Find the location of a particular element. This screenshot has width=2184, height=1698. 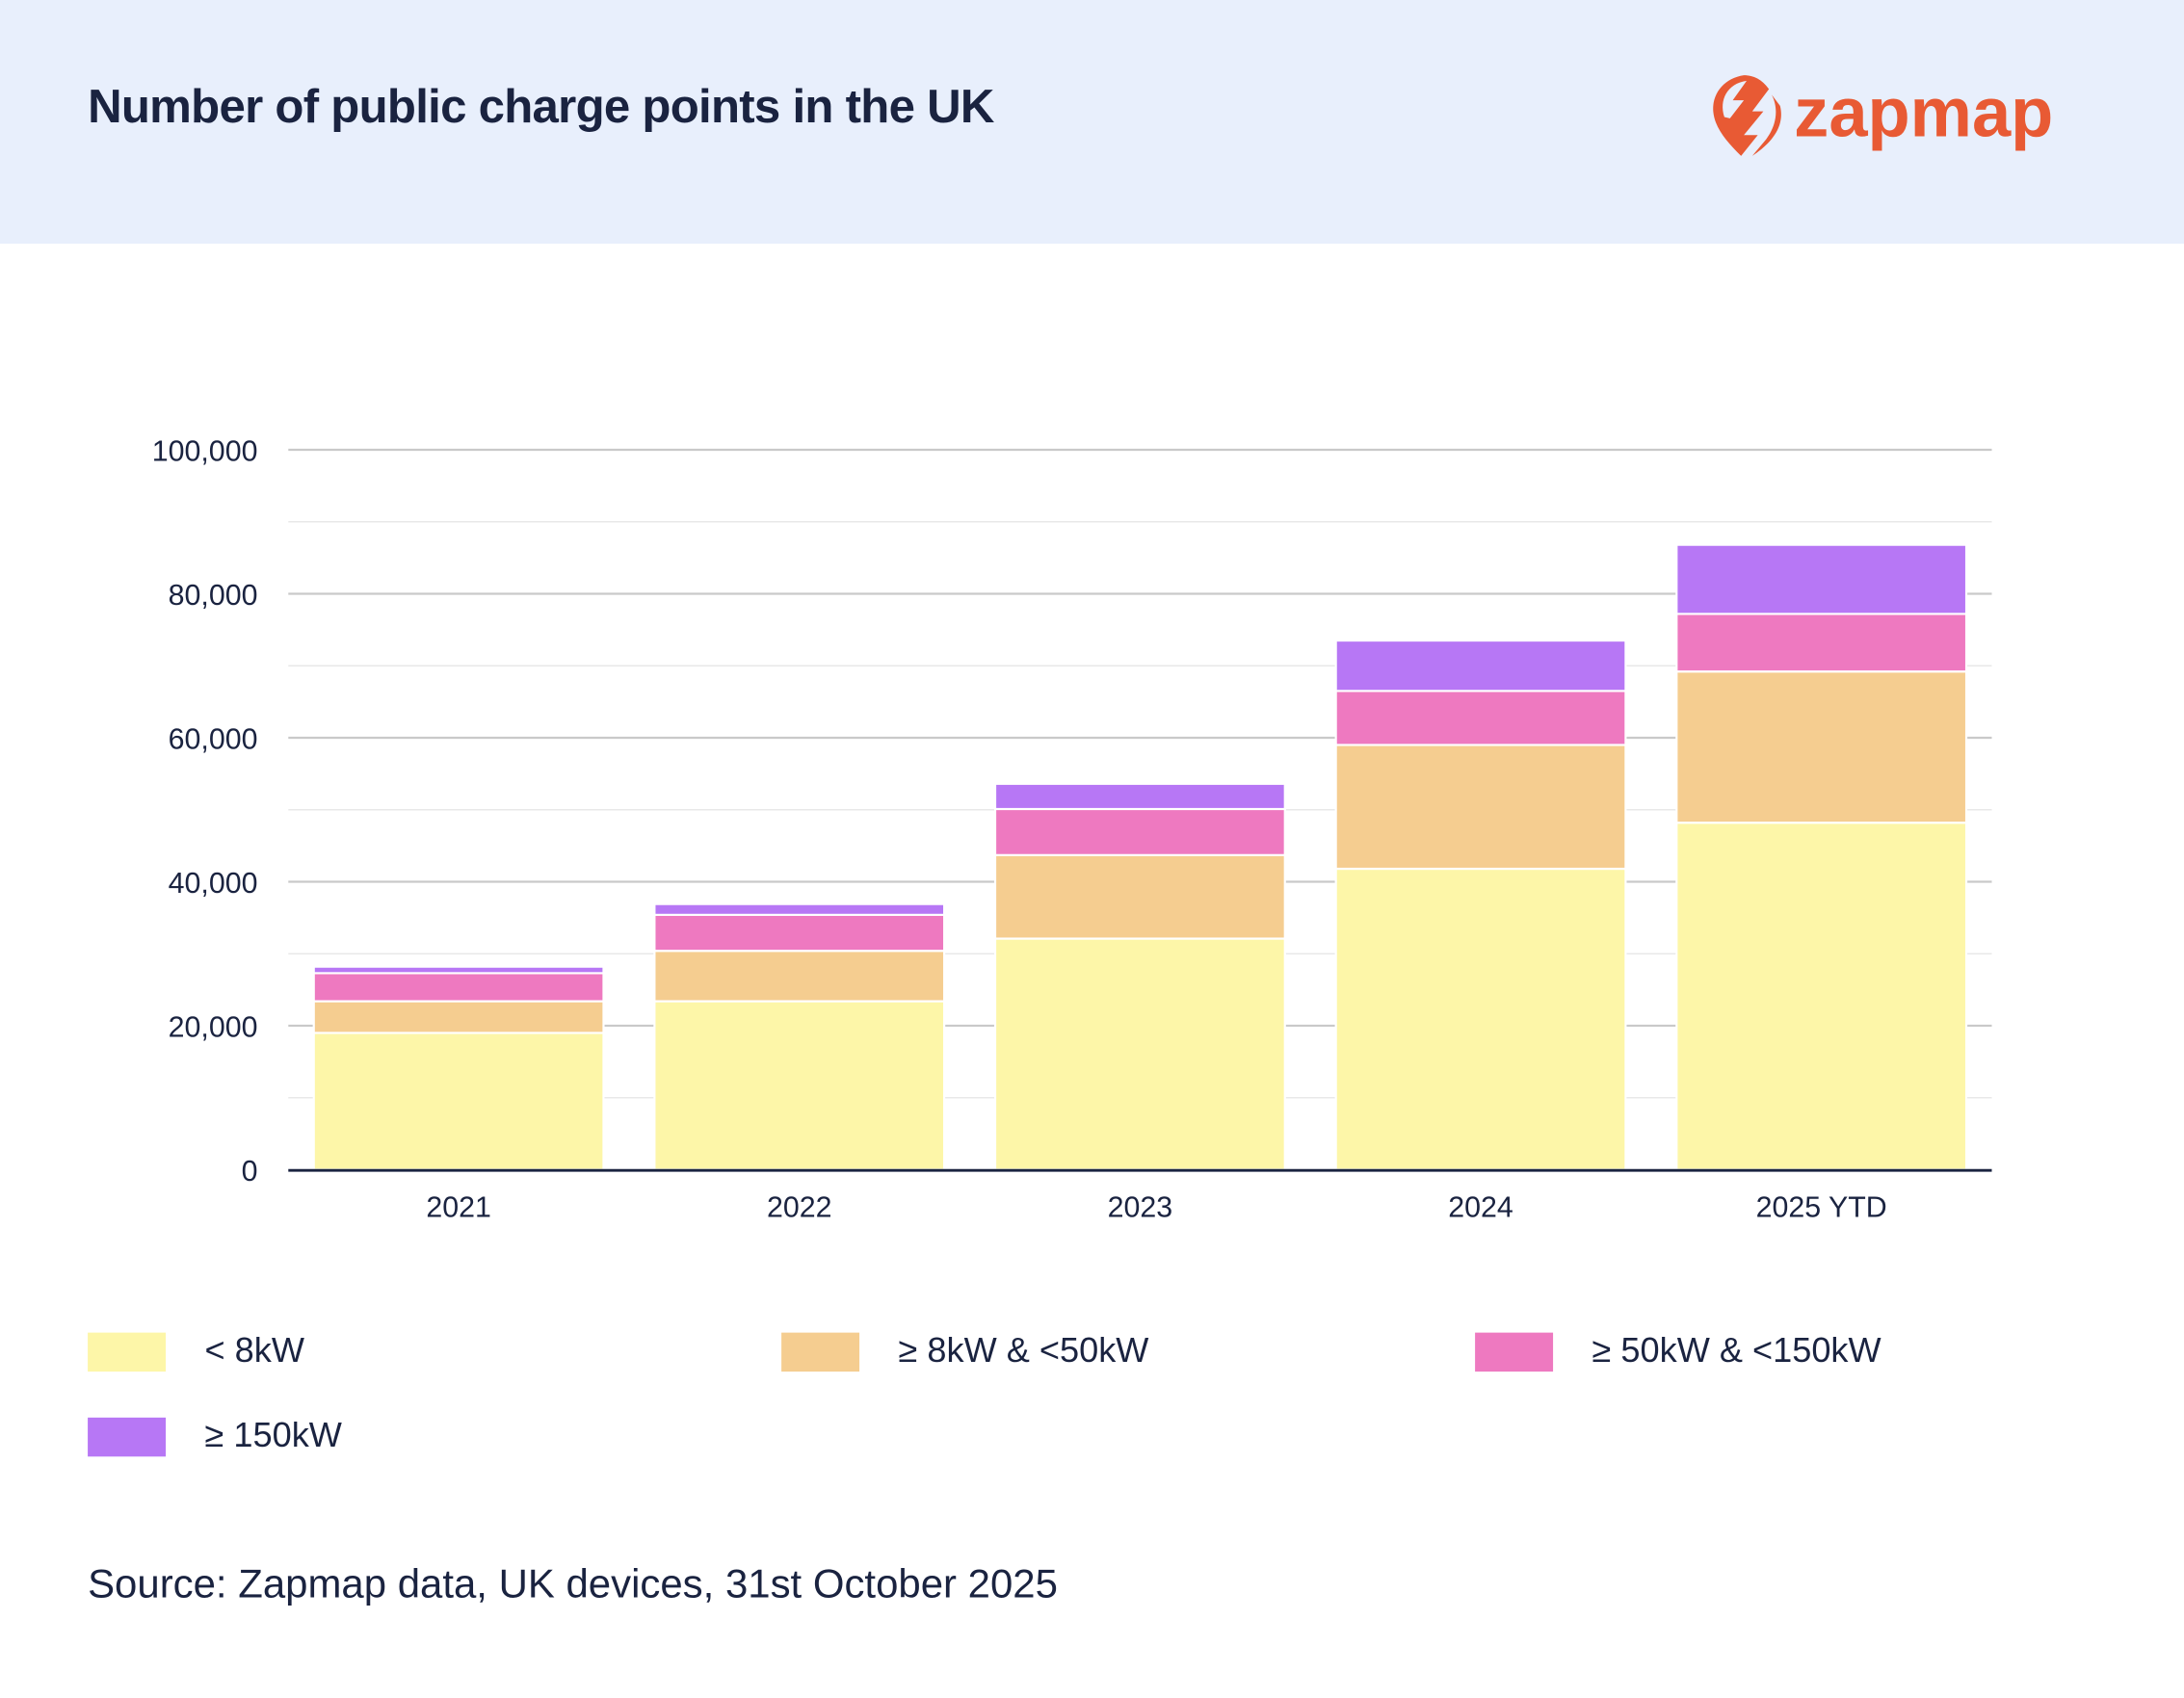

legend-item: ≥ 50kW & <150kW is located at coordinates (1678, 1351).